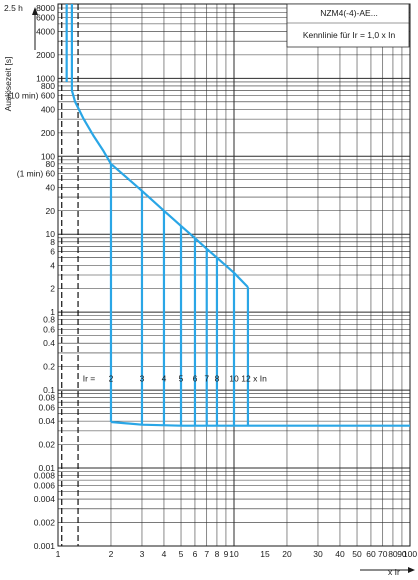  I want to click on y-tick-label: 0.01, so click(46, 468).